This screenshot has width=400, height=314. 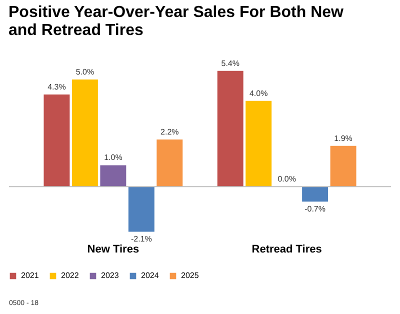 What do you see at coordinates (169, 131) in the screenshot?
I see `data-label: 2.2%` at bounding box center [169, 131].